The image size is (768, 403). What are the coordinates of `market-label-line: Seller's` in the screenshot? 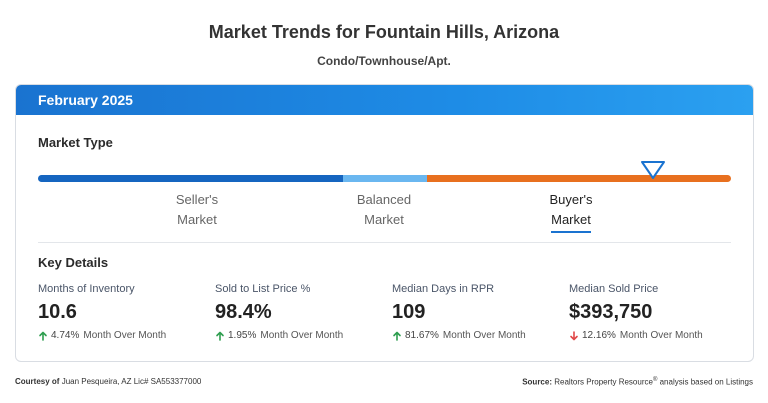 It's located at (197, 199).